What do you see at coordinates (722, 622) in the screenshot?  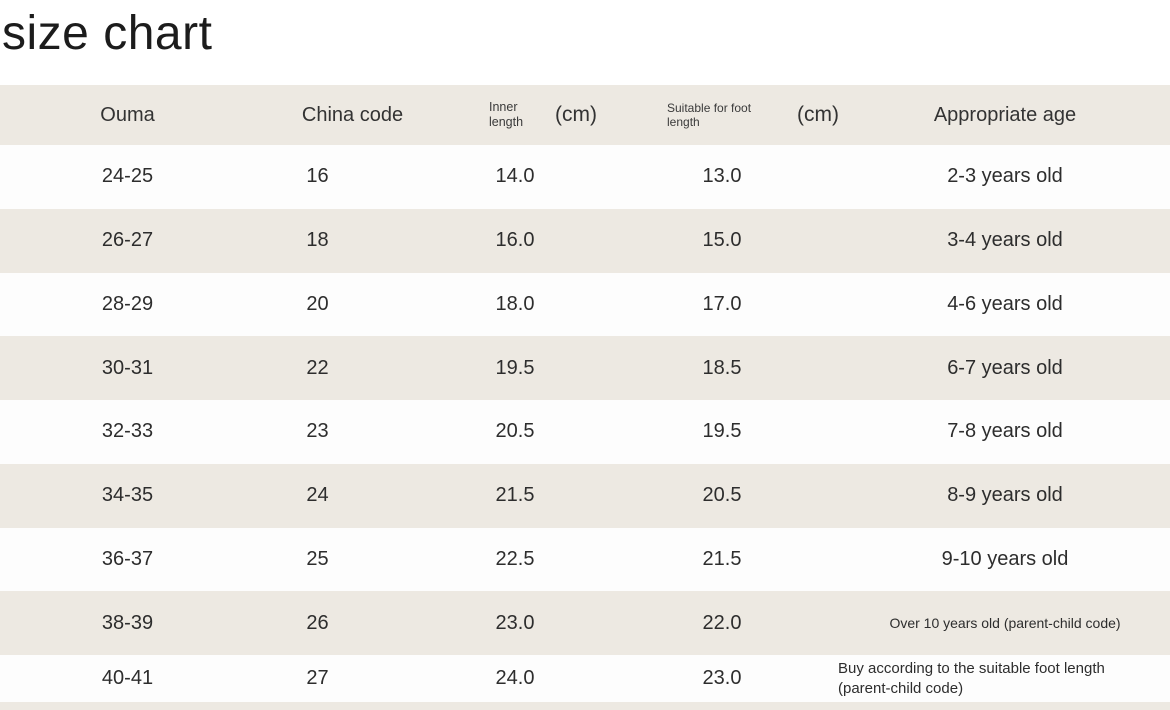 I see `table-cell: 22.0` at bounding box center [722, 622].